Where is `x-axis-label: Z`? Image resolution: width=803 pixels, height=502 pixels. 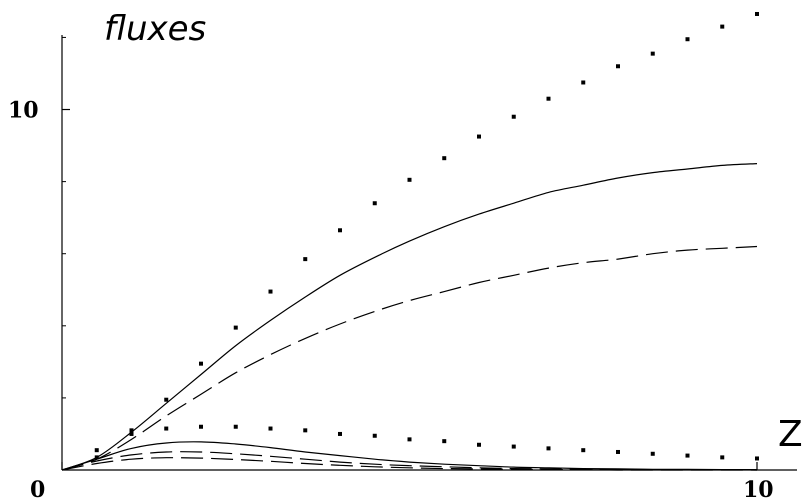 x-axis-label: Z is located at coordinates (790, 434).